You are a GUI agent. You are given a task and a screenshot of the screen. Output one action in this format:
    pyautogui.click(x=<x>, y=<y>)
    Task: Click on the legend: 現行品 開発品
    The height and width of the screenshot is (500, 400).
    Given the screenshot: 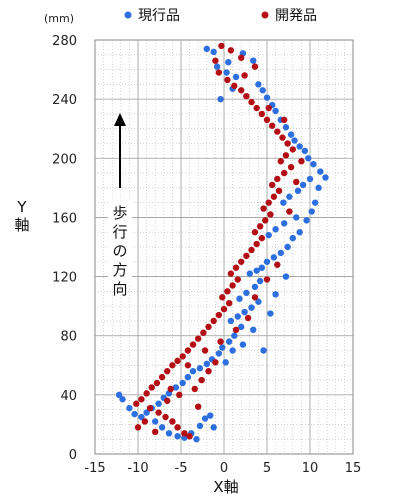 What is the action you would take?
    pyautogui.click(x=220, y=16)
    